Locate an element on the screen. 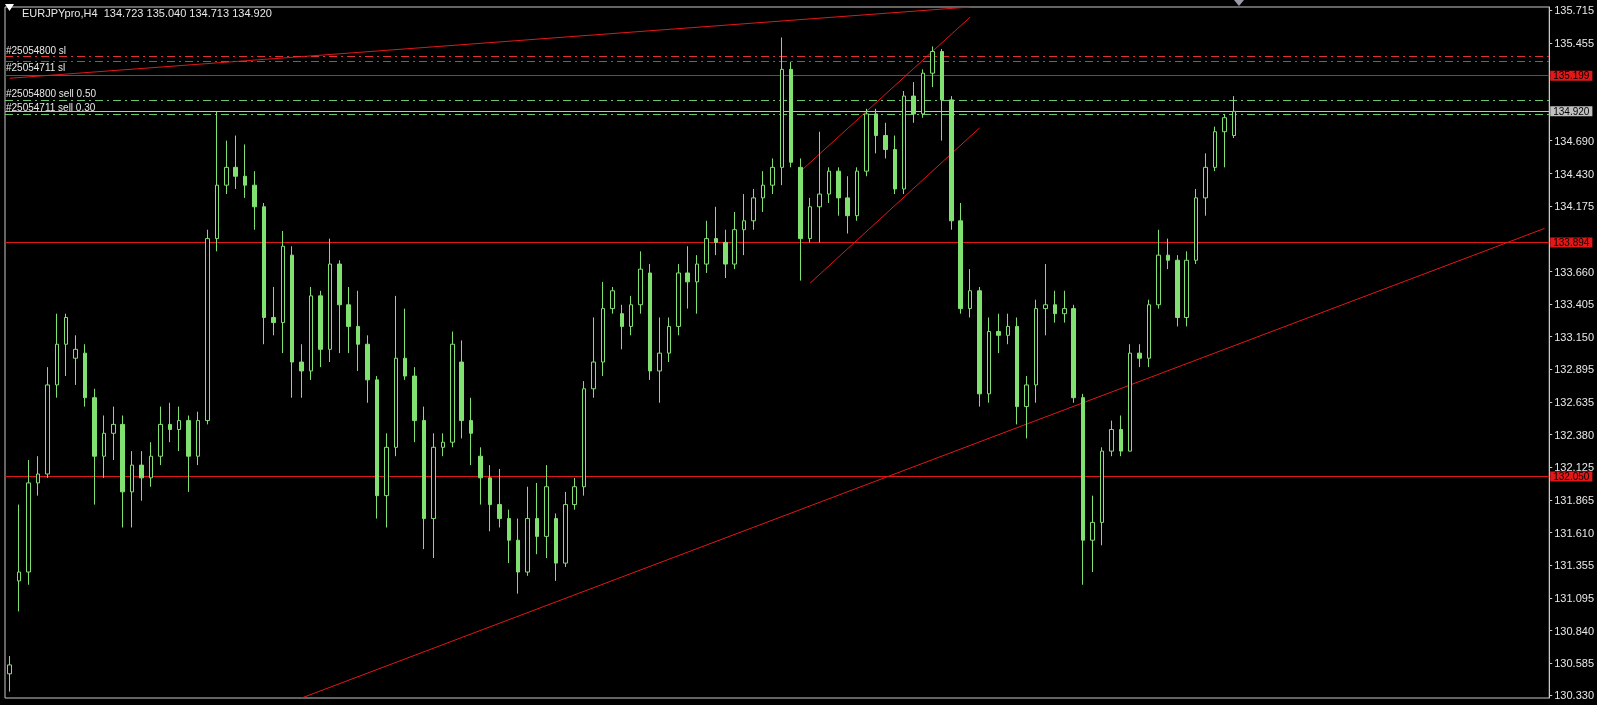 Image resolution: width=1597 pixels, height=705 pixels. y-tick-label: 130.840 is located at coordinates (1574, 630).